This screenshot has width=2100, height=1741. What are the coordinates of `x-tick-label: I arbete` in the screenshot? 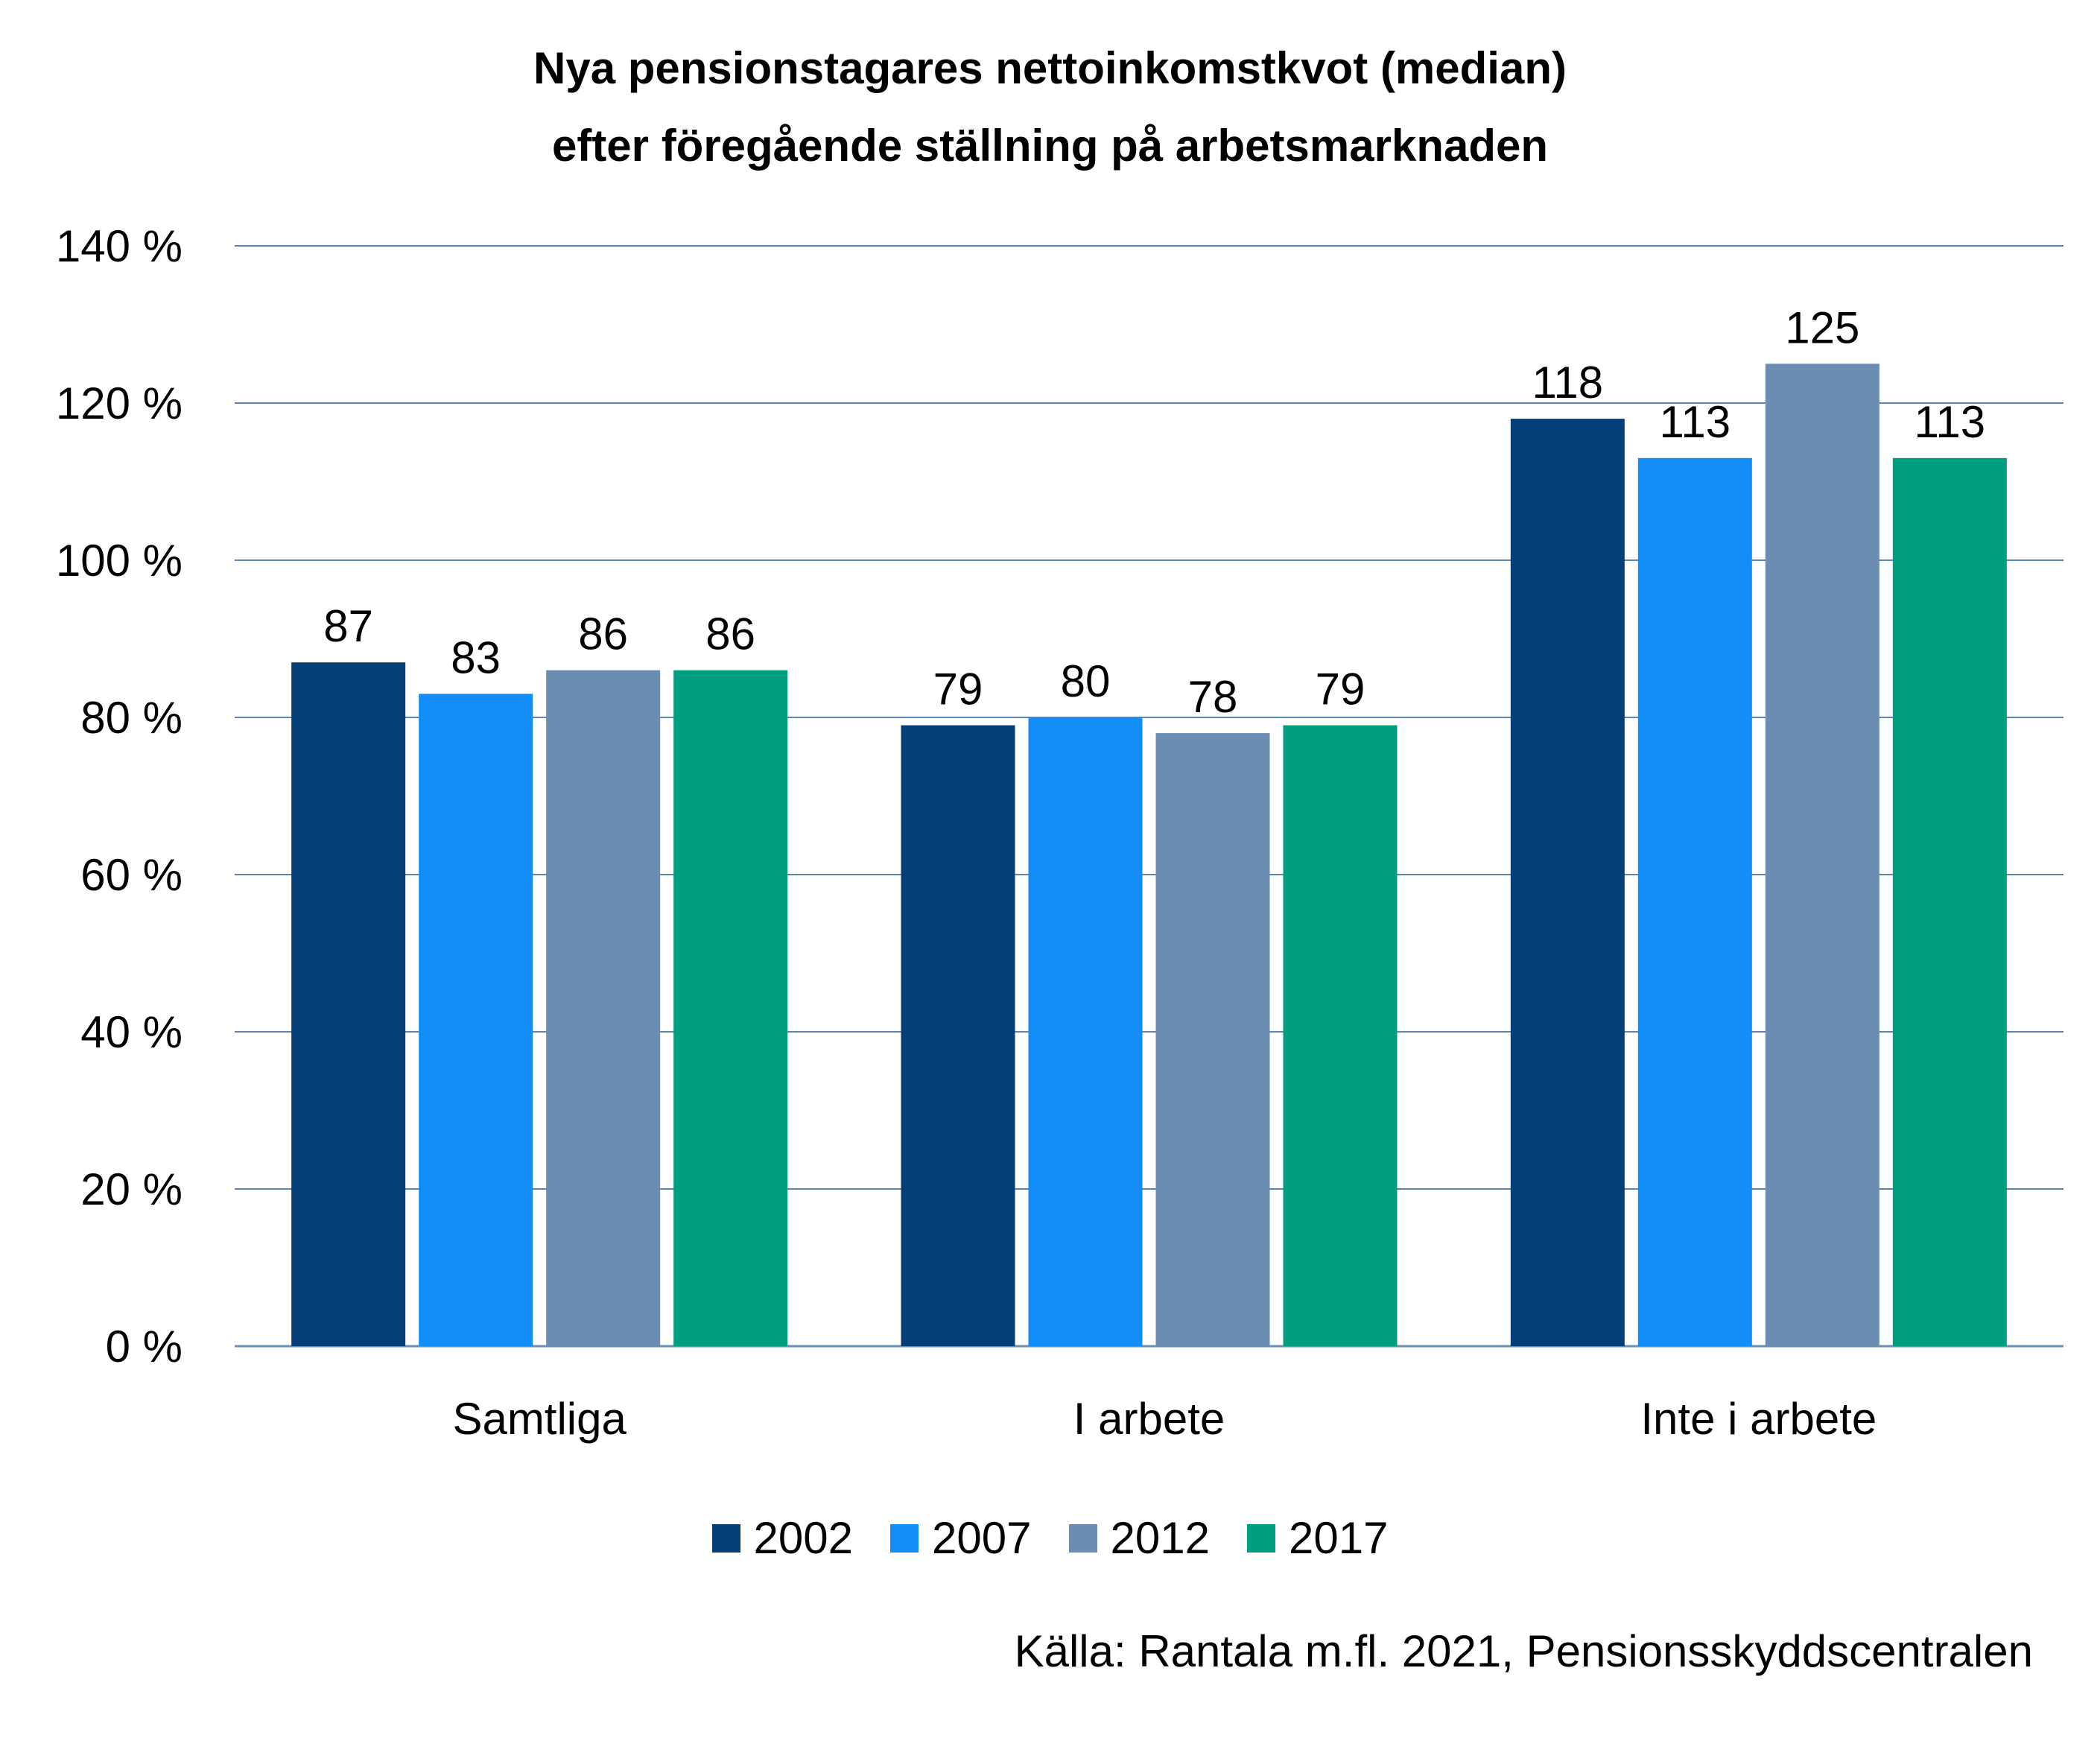 It's located at (1149, 1419).